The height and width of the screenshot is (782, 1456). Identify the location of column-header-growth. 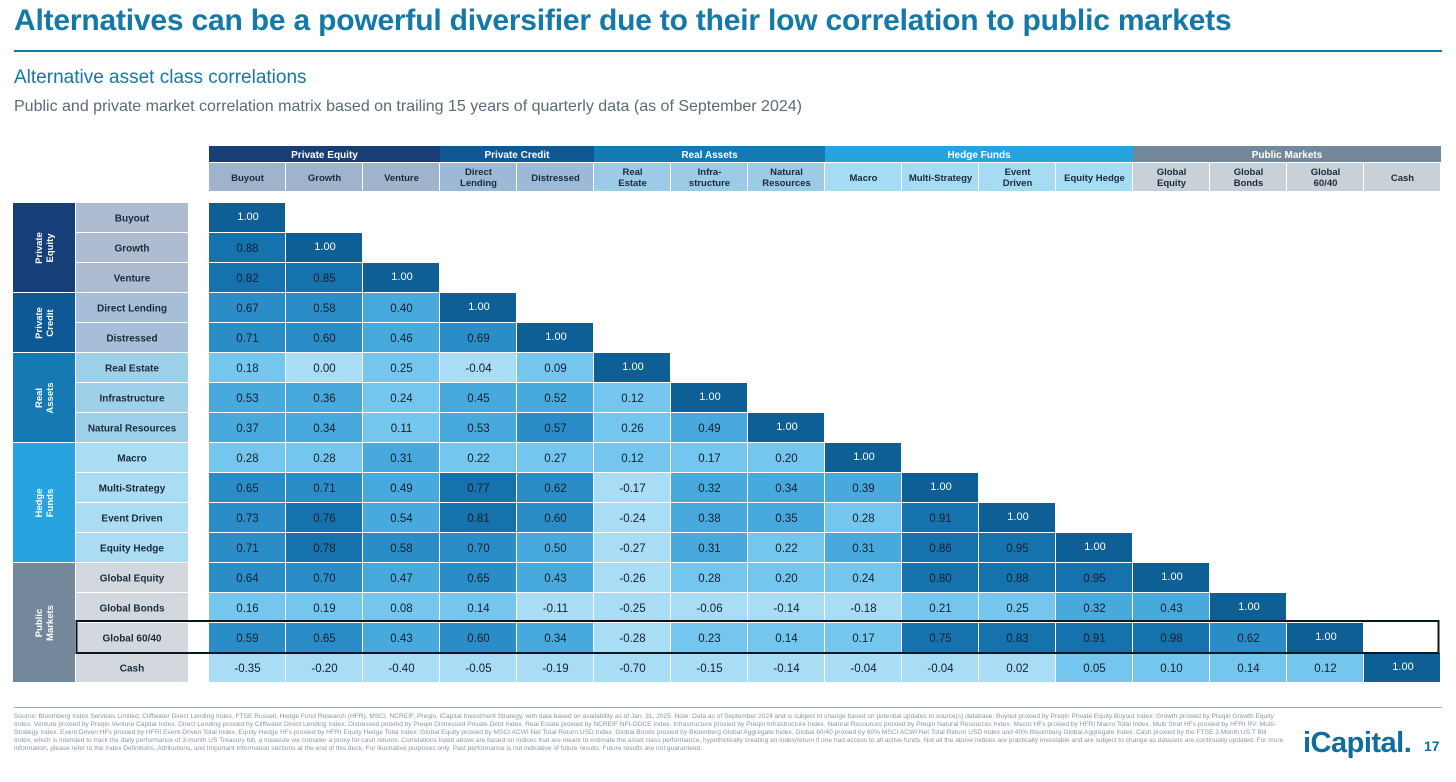
(324, 177).